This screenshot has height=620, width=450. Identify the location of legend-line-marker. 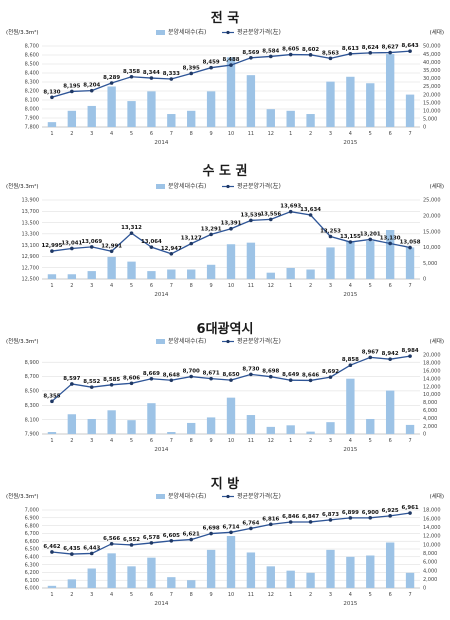
(228, 32).